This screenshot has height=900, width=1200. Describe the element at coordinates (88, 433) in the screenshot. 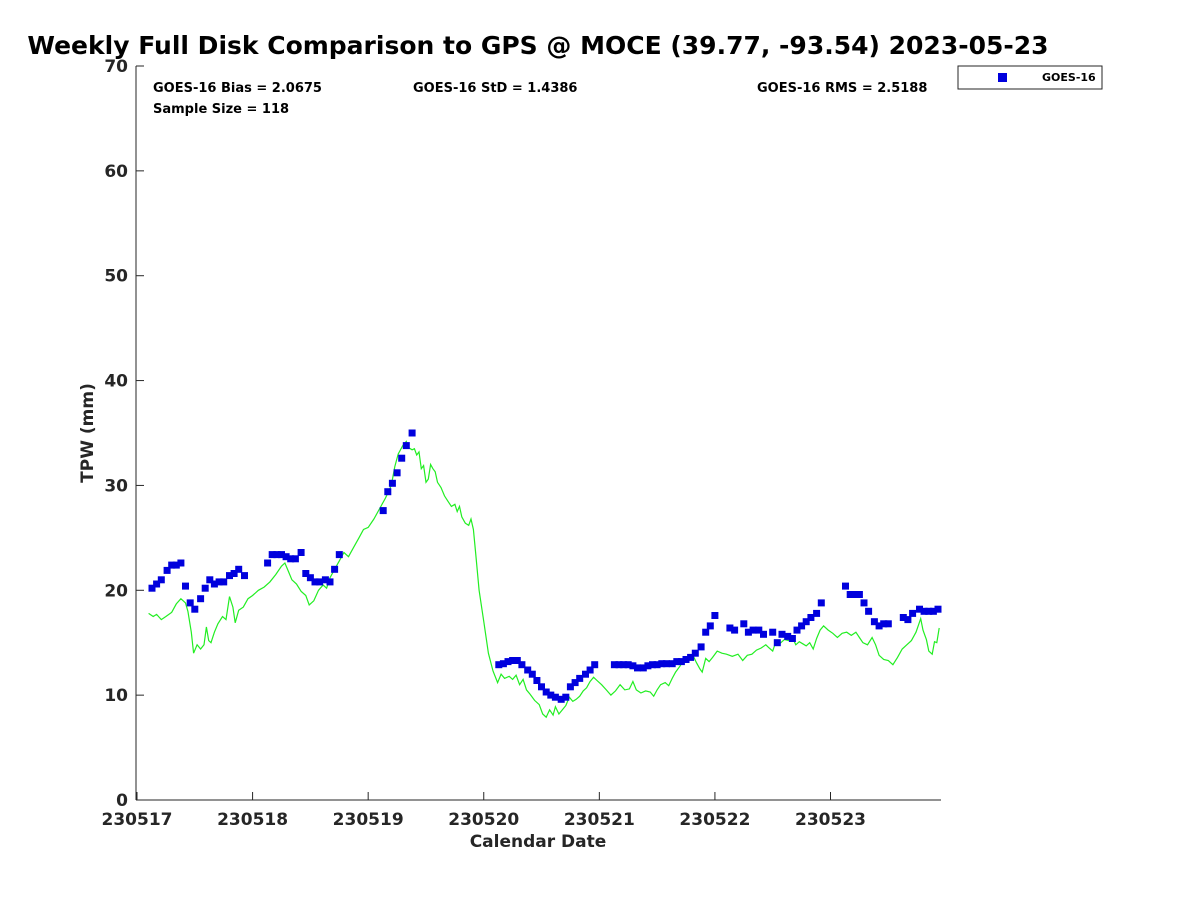

I see `y-axis-label: TPW (mm)` at that location.